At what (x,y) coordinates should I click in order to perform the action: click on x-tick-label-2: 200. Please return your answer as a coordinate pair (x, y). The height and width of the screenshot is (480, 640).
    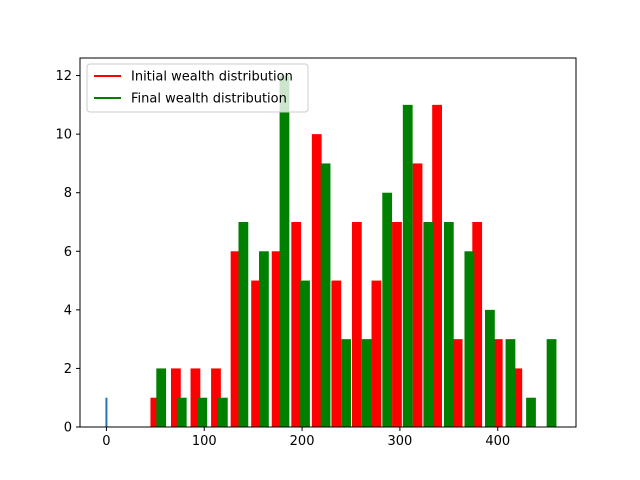
    Looking at the image, I should click on (302, 441).